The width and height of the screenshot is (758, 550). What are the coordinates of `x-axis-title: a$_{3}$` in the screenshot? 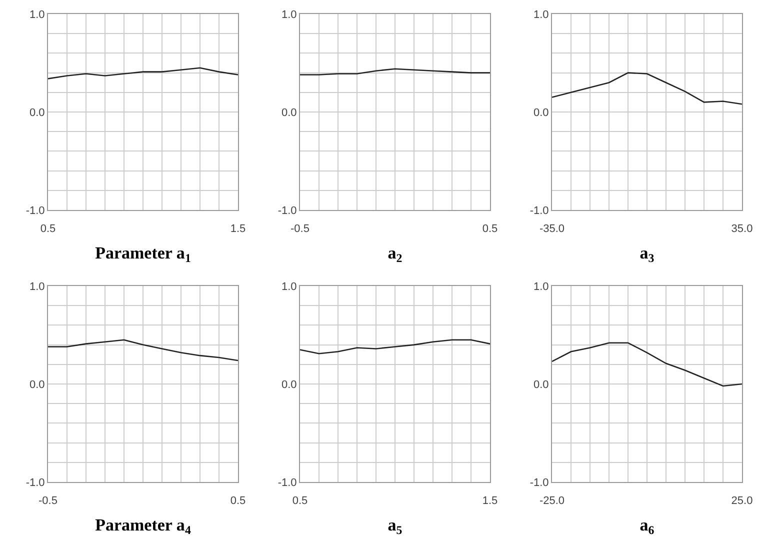 It's located at (647, 255).